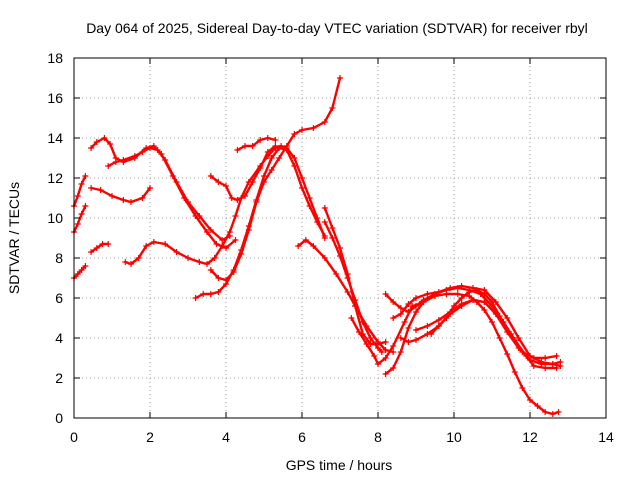 This screenshot has height=485, width=640. Describe the element at coordinates (378, 437) in the screenshot. I see `x-tick-label: 8` at that location.